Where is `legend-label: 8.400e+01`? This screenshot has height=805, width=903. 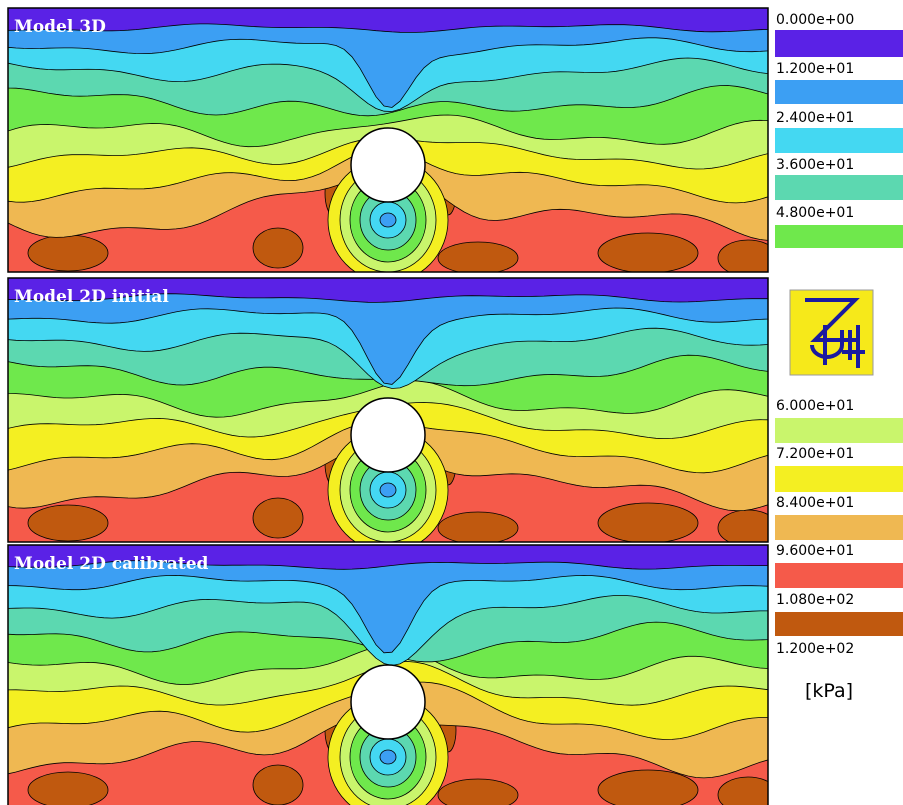 legend-label: 8.400e+01 is located at coordinates (815, 503).